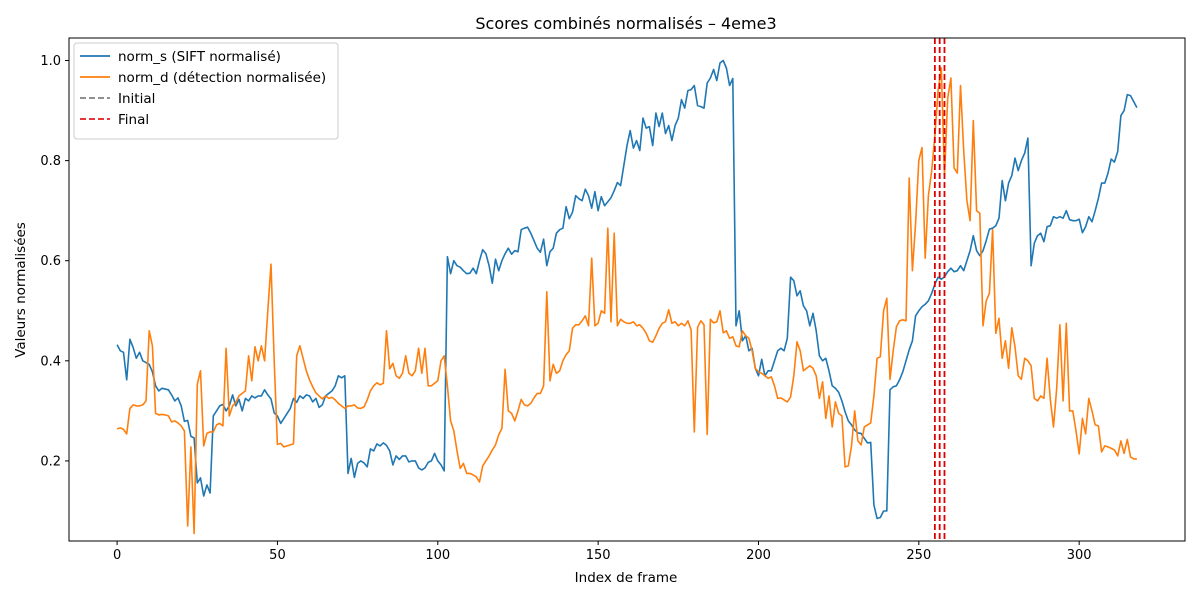 This screenshot has height=600, width=1200. What do you see at coordinates (625, 23) in the screenshot?
I see `chart-title: Scores combinés normalisés – 4eme3` at bounding box center [625, 23].